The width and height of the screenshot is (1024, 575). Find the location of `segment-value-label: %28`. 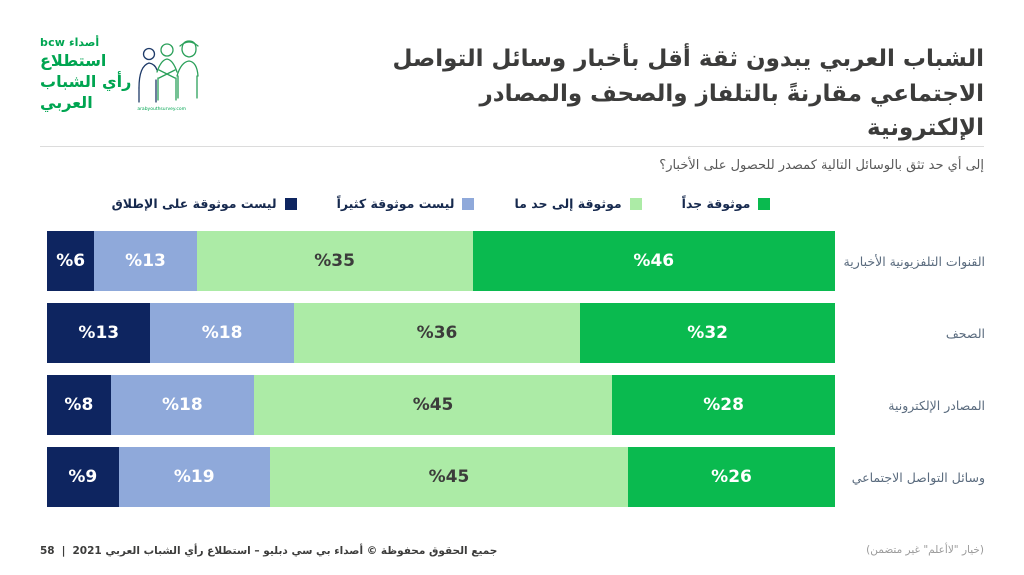

segment-value-label: %28 is located at coordinates (723, 405).